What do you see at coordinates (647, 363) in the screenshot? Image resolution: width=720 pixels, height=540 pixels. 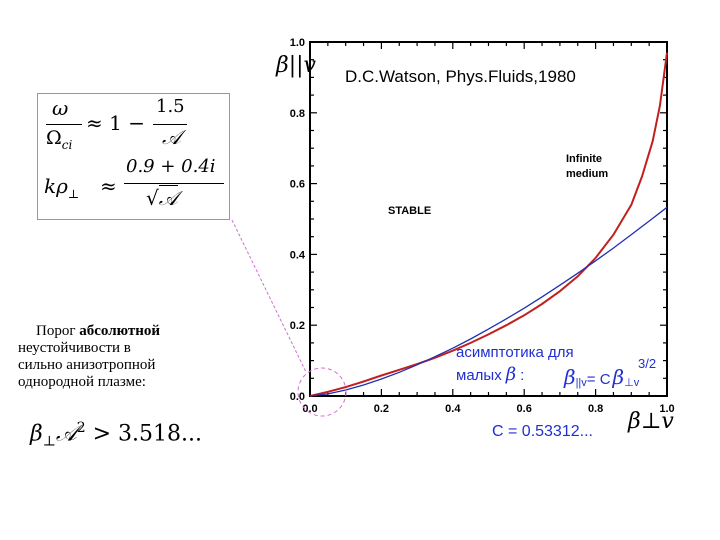 I see `asymptote-exponent: 3/2` at bounding box center [647, 363].